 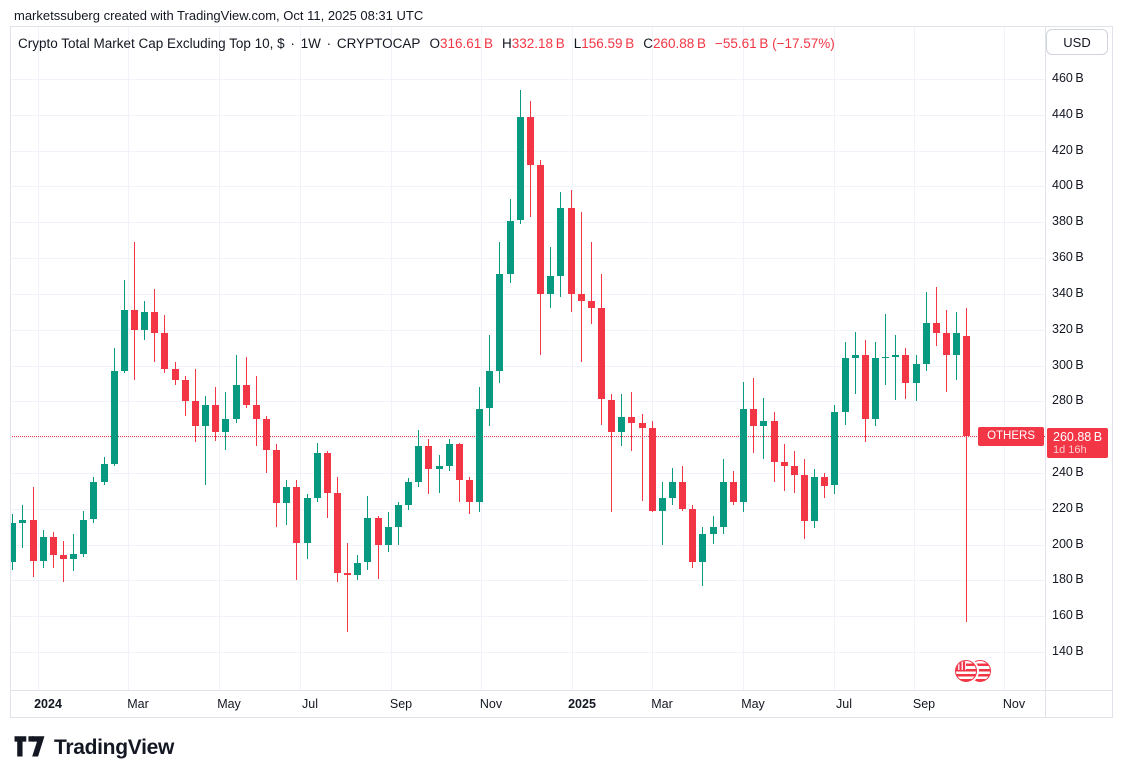 What do you see at coordinates (1068, 651) in the screenshot?
I see `price-tick-label: 140 B` at bounding box center [1068, 651].